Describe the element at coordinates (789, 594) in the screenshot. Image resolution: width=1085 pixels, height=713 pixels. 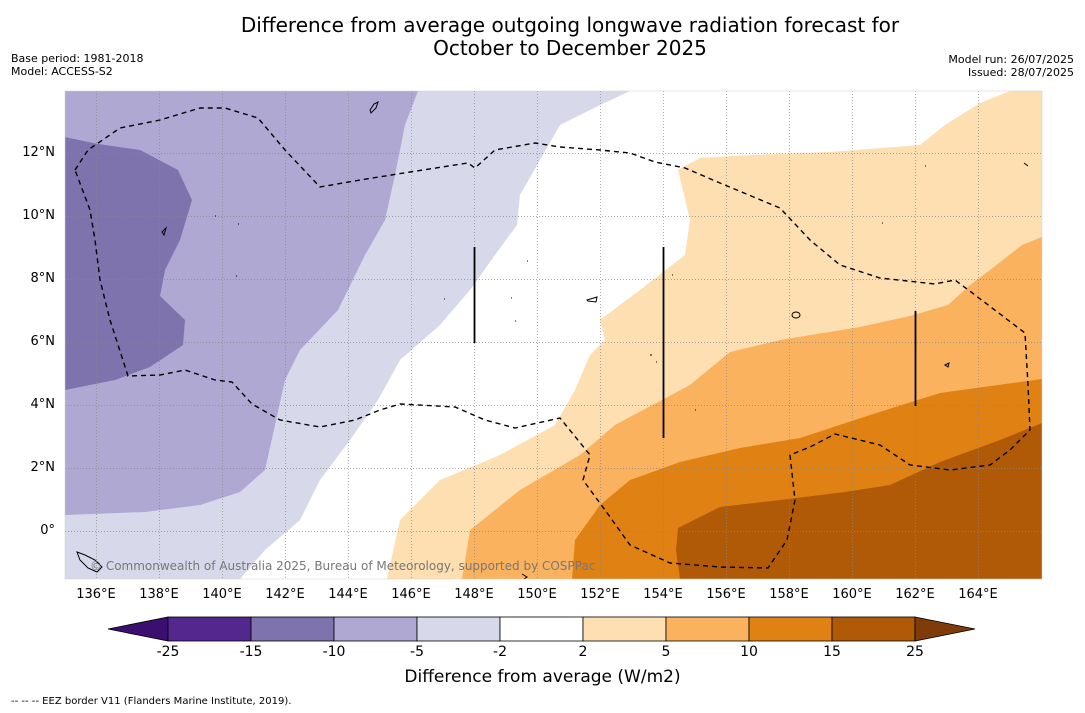
I see `lon-label-158e: 158°E` at that location.